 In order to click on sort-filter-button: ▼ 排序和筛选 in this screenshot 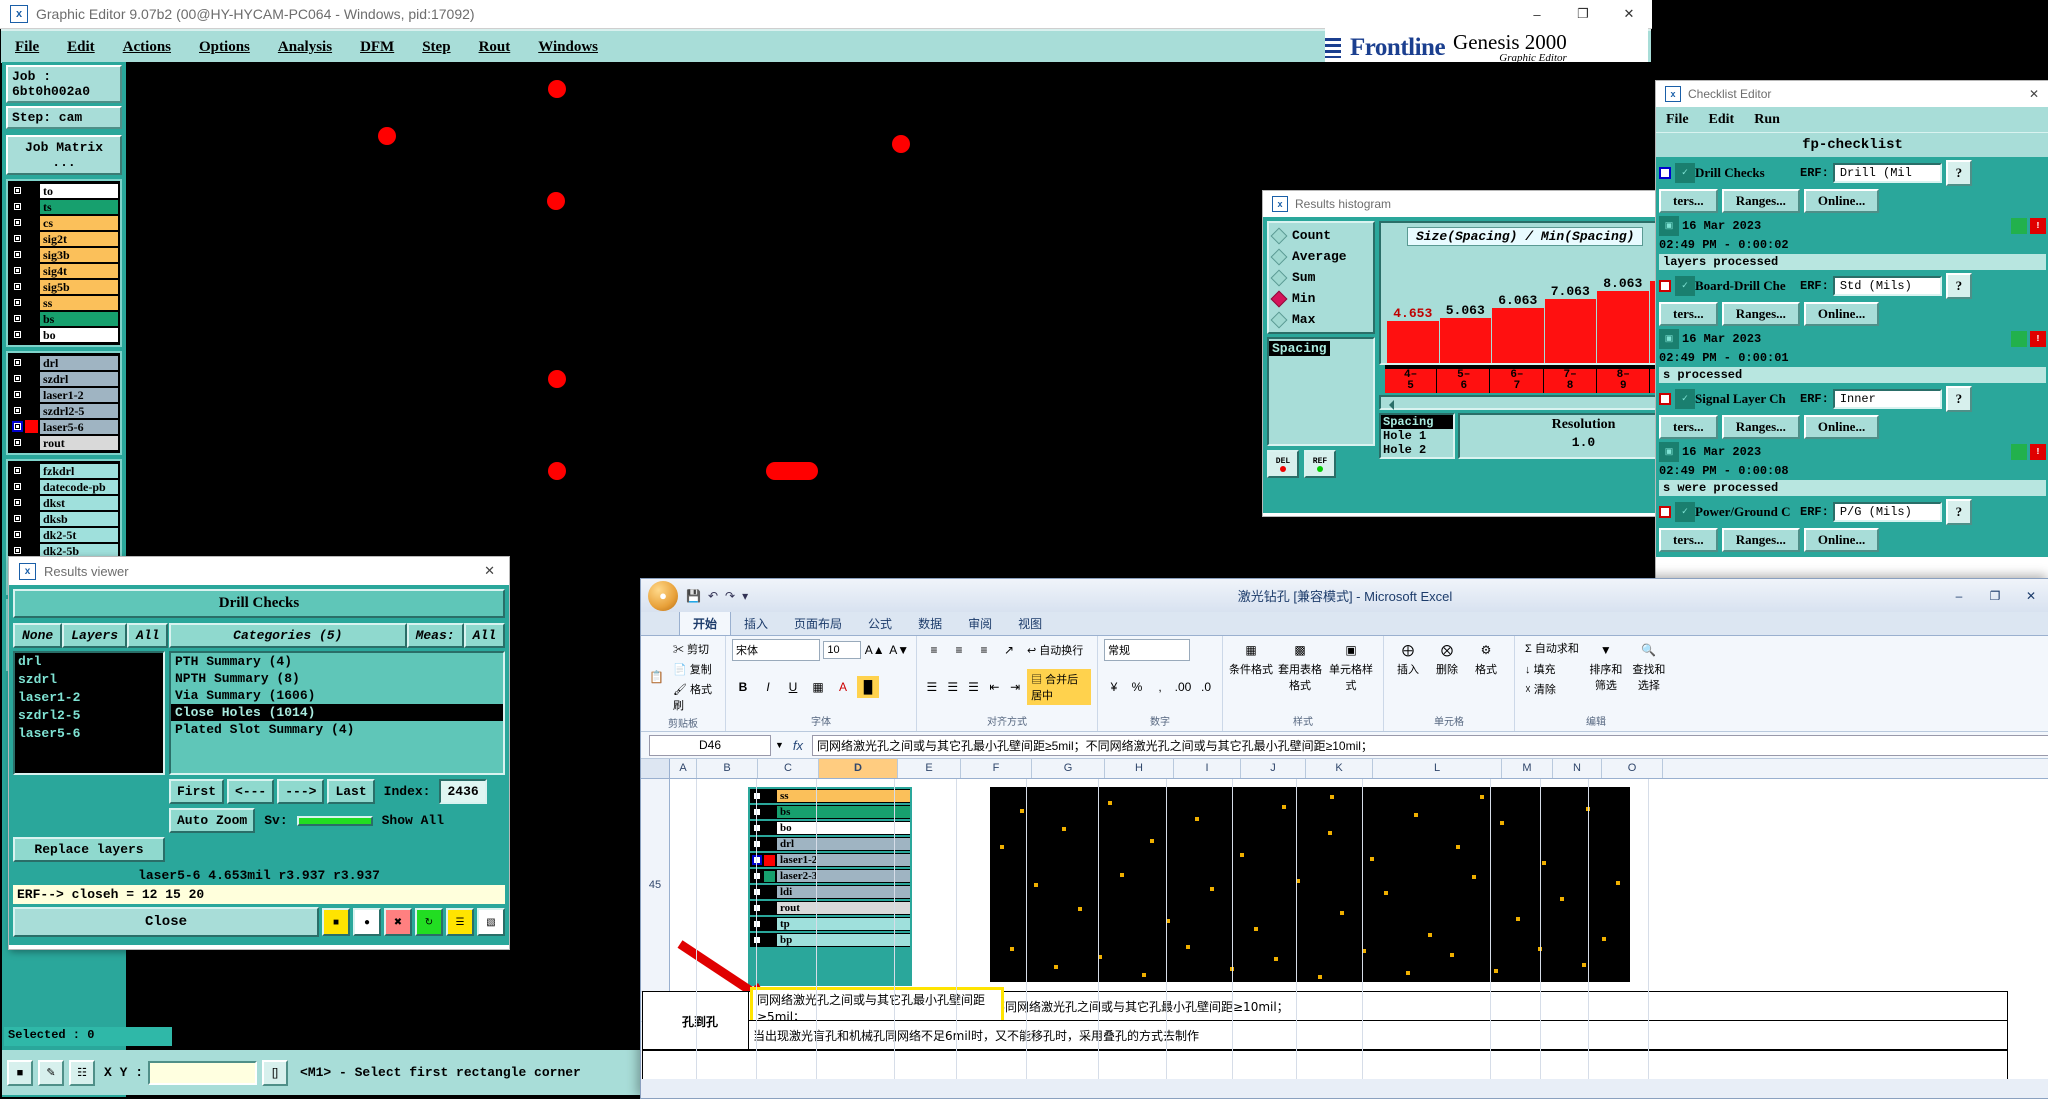, I will do `click(1606, 666)`.